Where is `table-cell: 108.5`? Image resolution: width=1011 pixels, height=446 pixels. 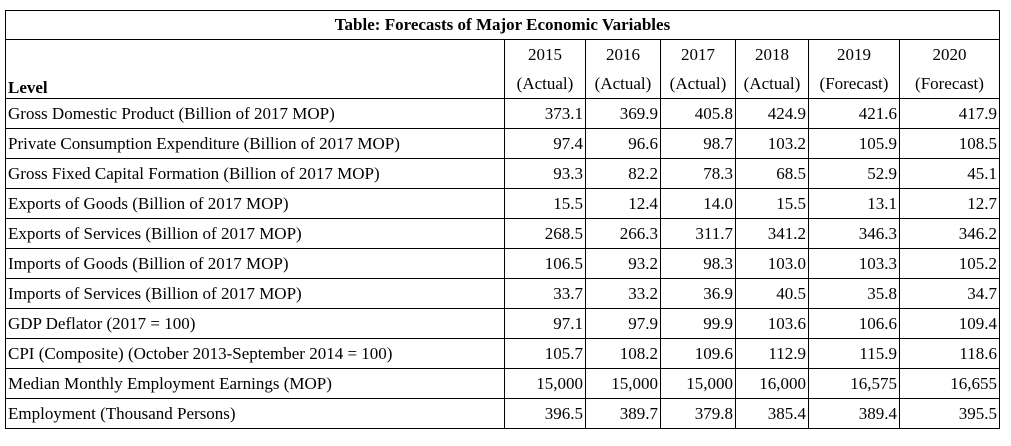
table-cell: 108.5 is located at coordinates (949, 143).